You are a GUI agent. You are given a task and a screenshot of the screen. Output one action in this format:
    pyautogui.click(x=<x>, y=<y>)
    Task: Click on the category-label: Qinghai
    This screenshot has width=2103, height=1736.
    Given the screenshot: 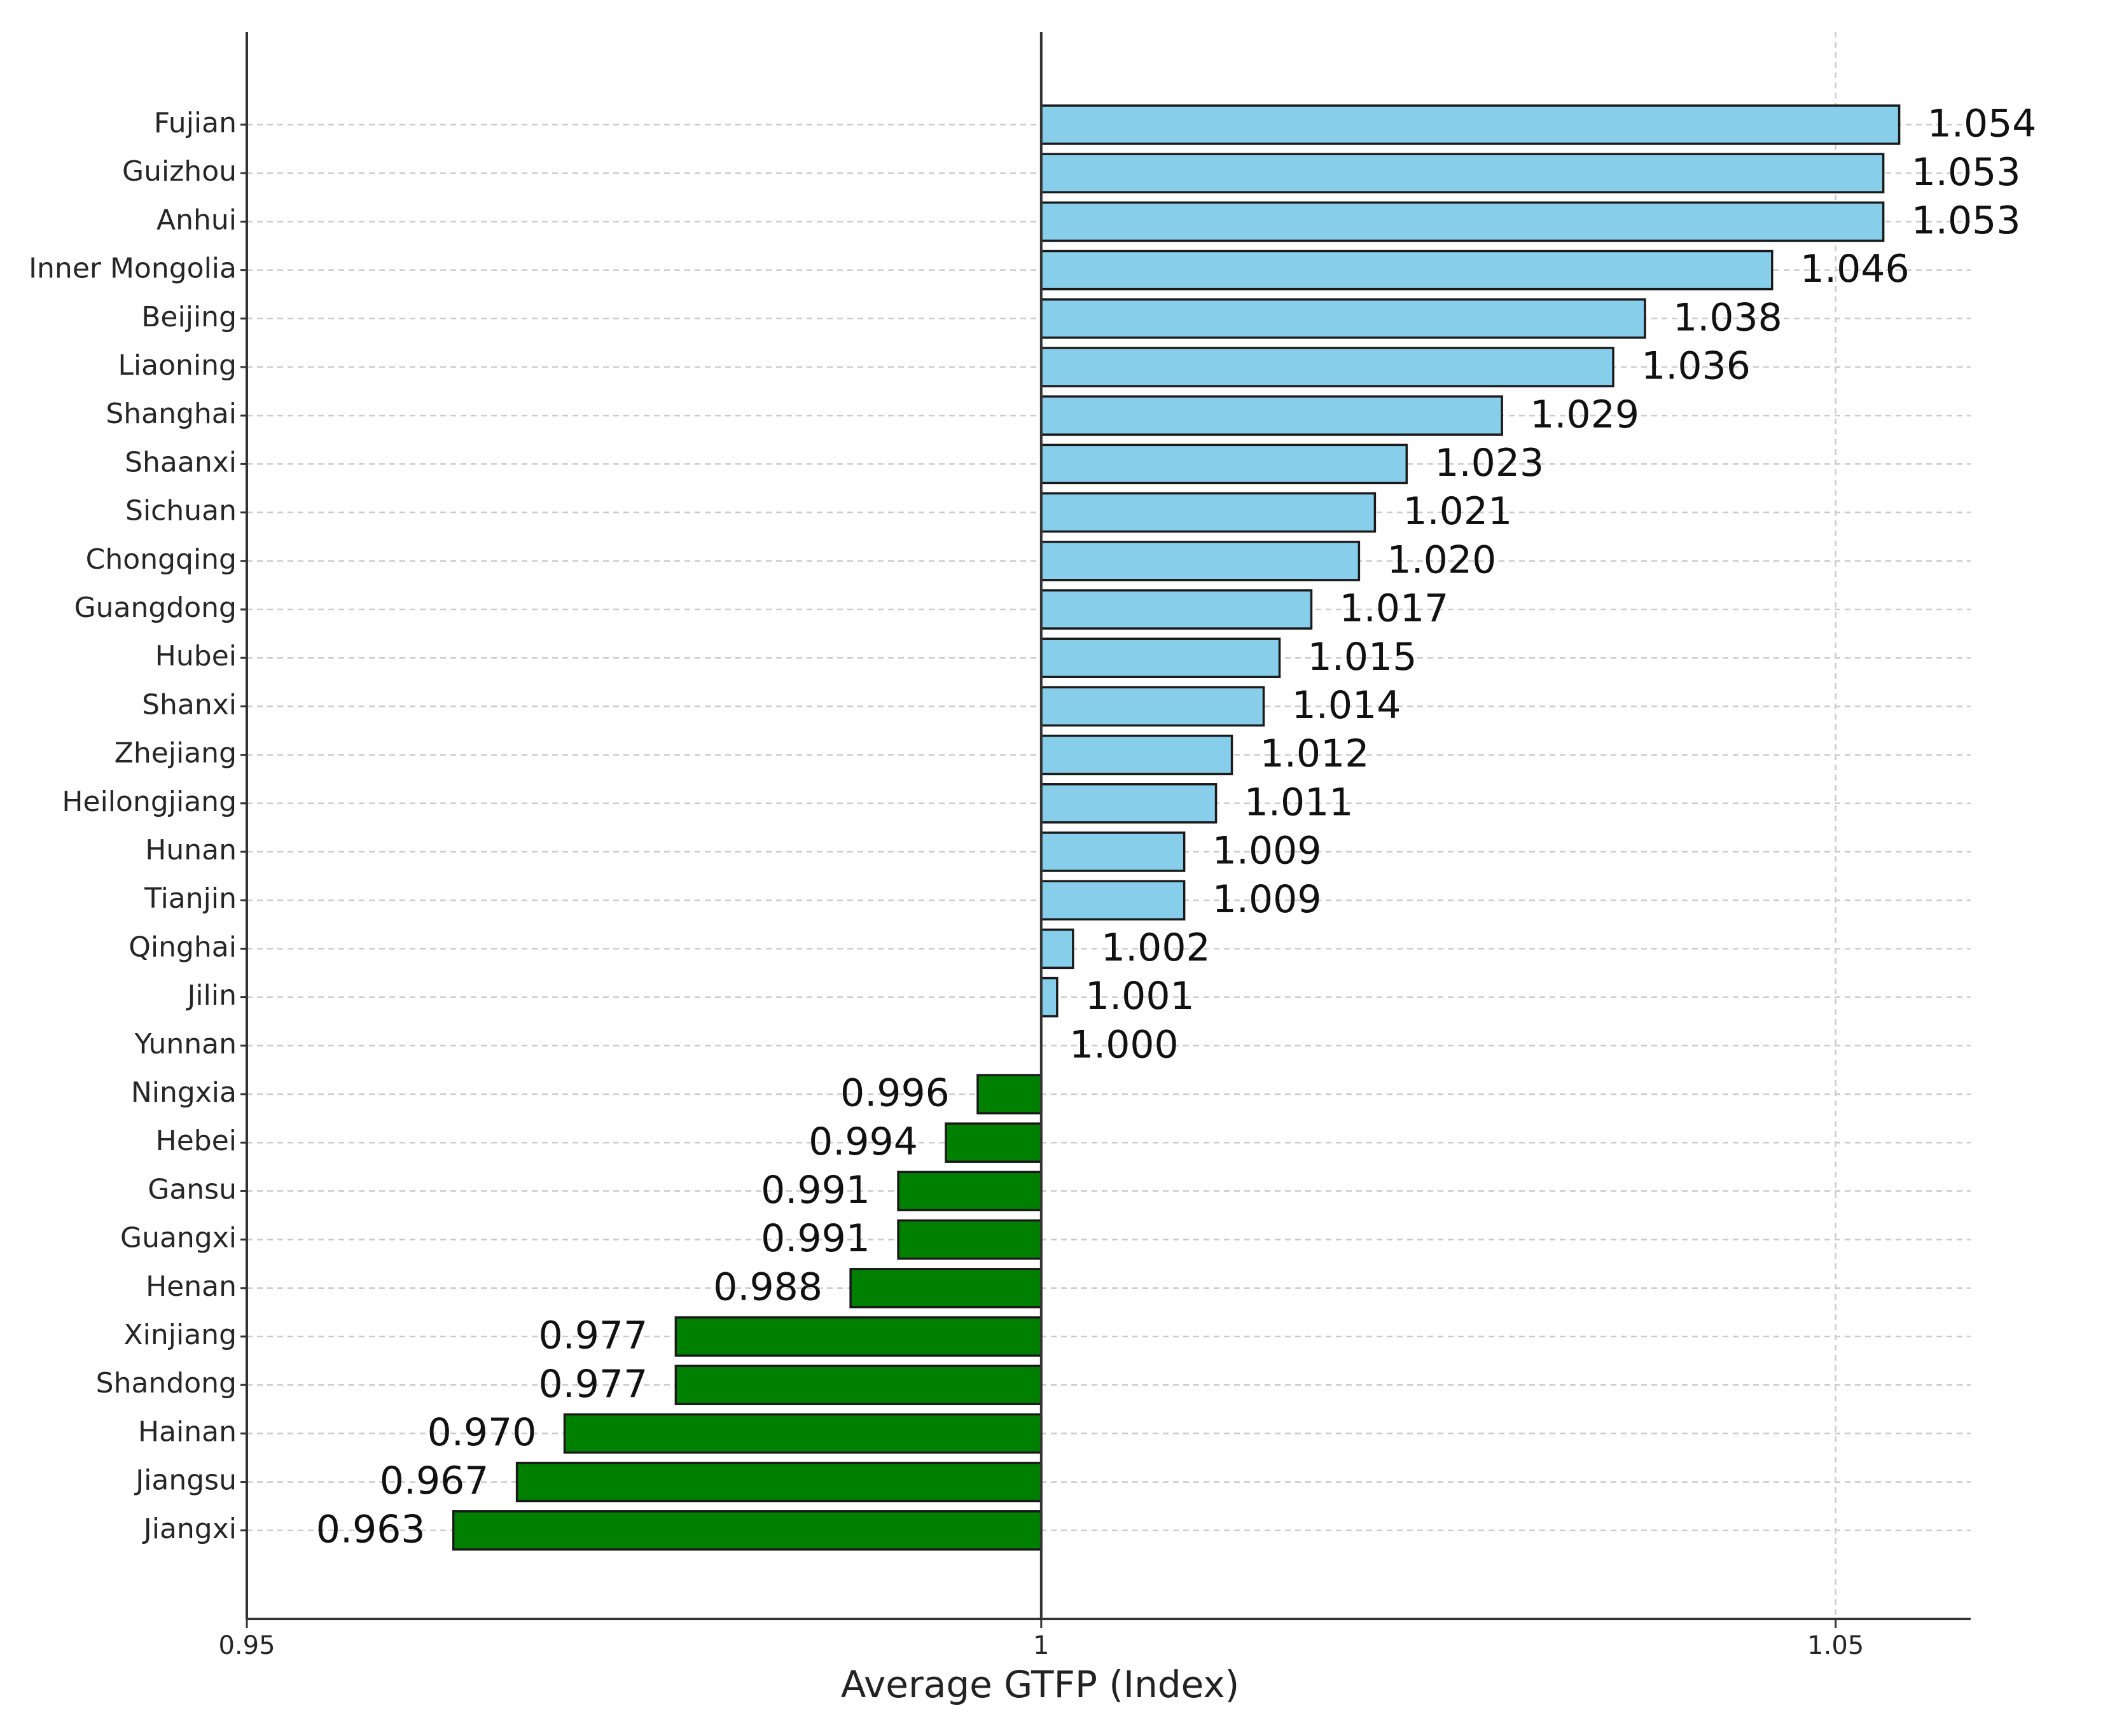 What is the action you would take?
    pyautogui.click(x=183, y=947)
    